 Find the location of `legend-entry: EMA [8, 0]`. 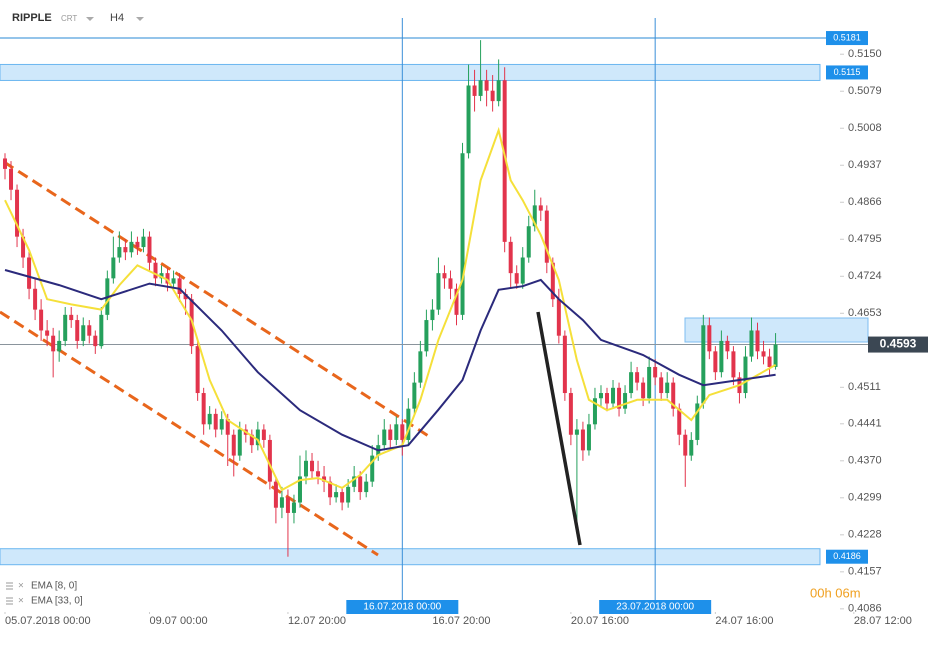

legend-entry: EMA [8, 0] is located at coordinates (54, 586).